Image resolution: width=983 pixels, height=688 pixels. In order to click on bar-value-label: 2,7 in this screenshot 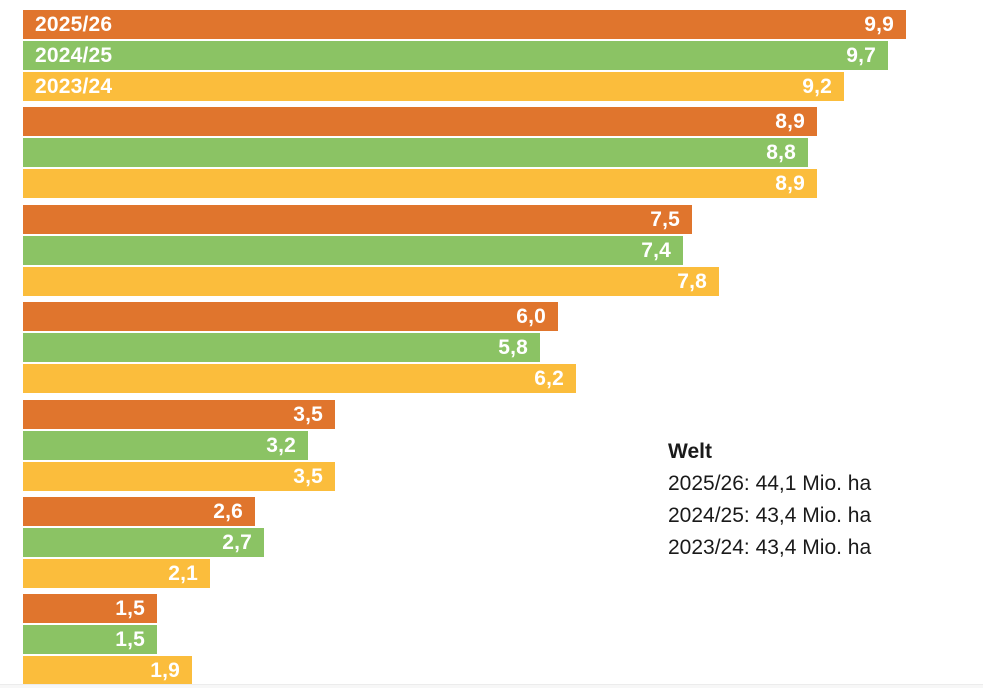, I will do `click(237, 542)`.